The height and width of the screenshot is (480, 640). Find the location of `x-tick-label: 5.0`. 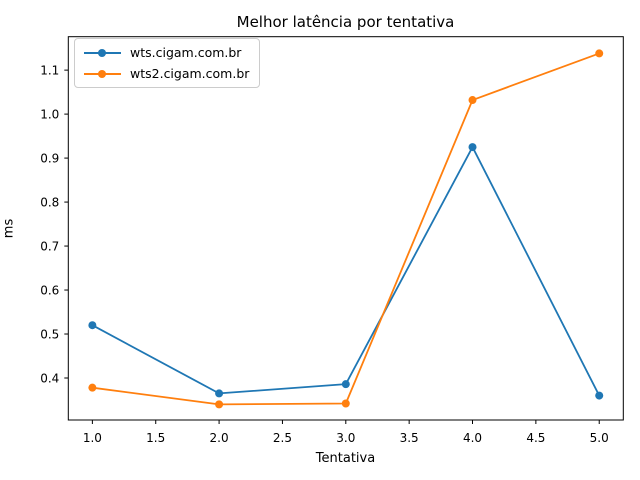

x-tick-label: 5.0 is located at coordinates (599, 438).